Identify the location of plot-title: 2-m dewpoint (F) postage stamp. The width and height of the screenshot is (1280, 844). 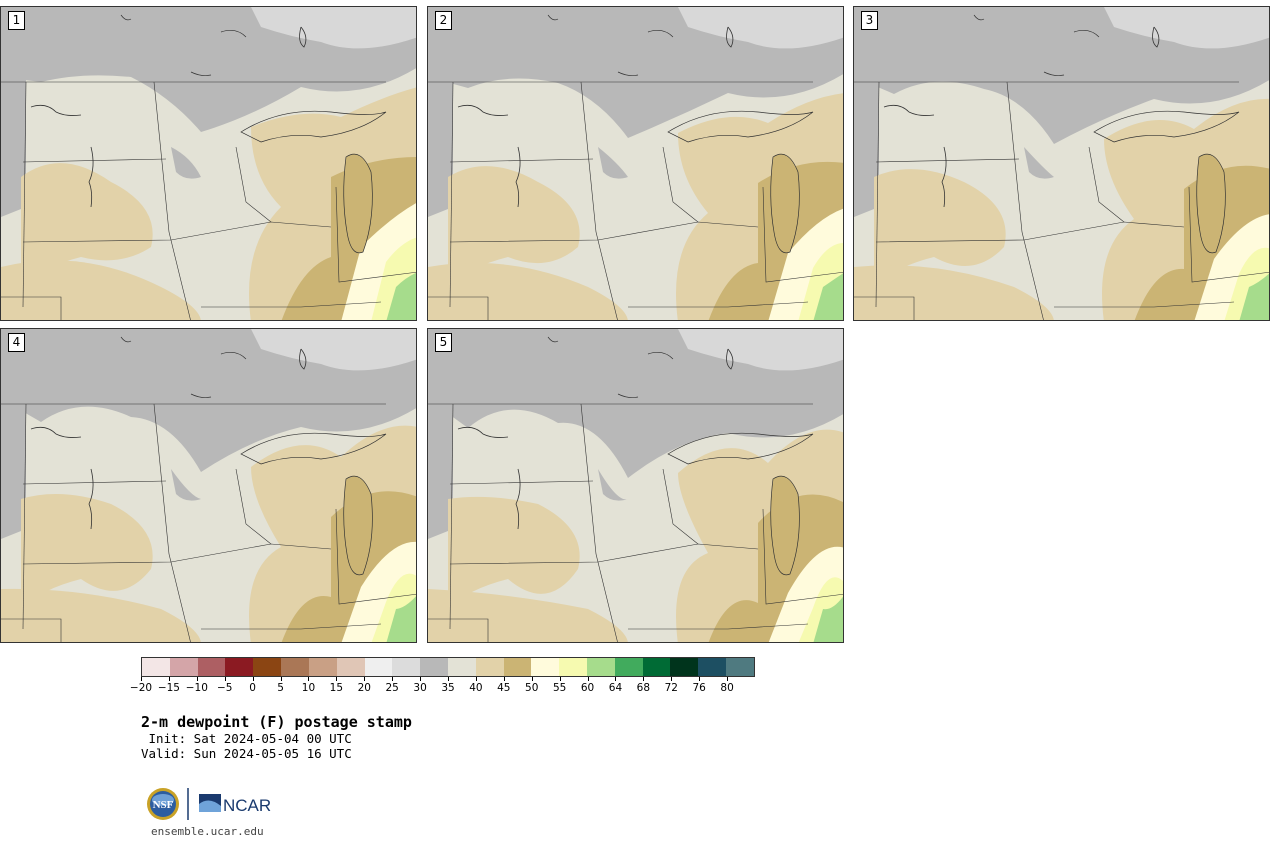
(276, 722).